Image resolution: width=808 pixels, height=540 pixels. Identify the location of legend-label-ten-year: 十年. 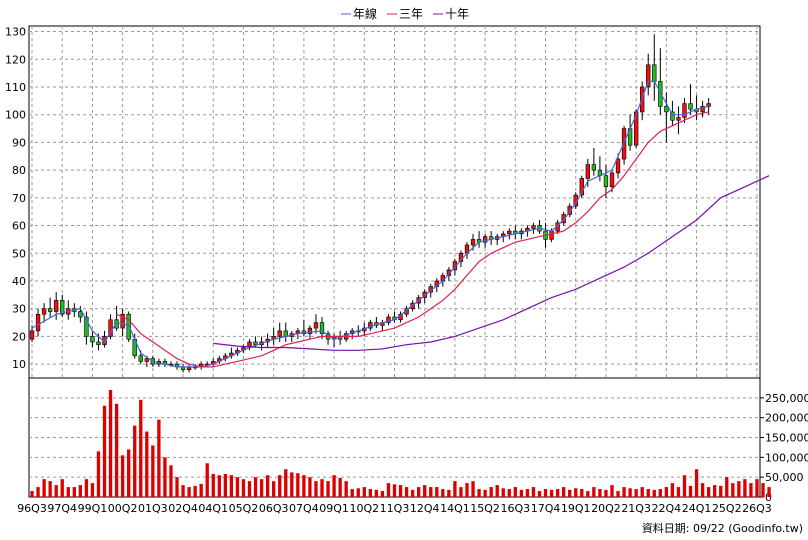
(457, 14).